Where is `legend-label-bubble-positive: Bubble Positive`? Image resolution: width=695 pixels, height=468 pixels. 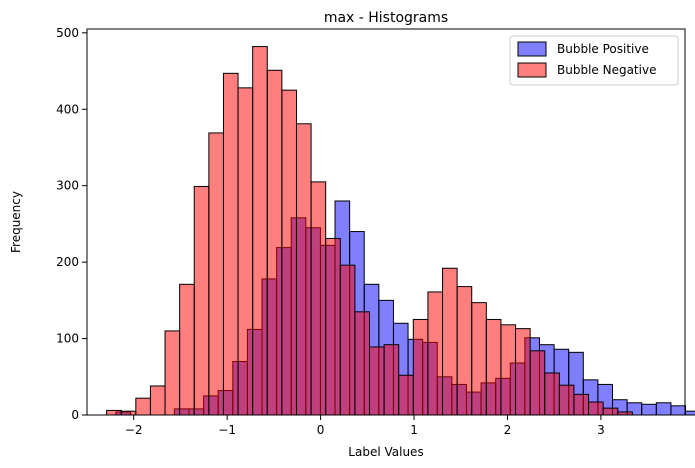 legend-label-bubble-positive: Bubble Positive is located at coordinates (603, 49).